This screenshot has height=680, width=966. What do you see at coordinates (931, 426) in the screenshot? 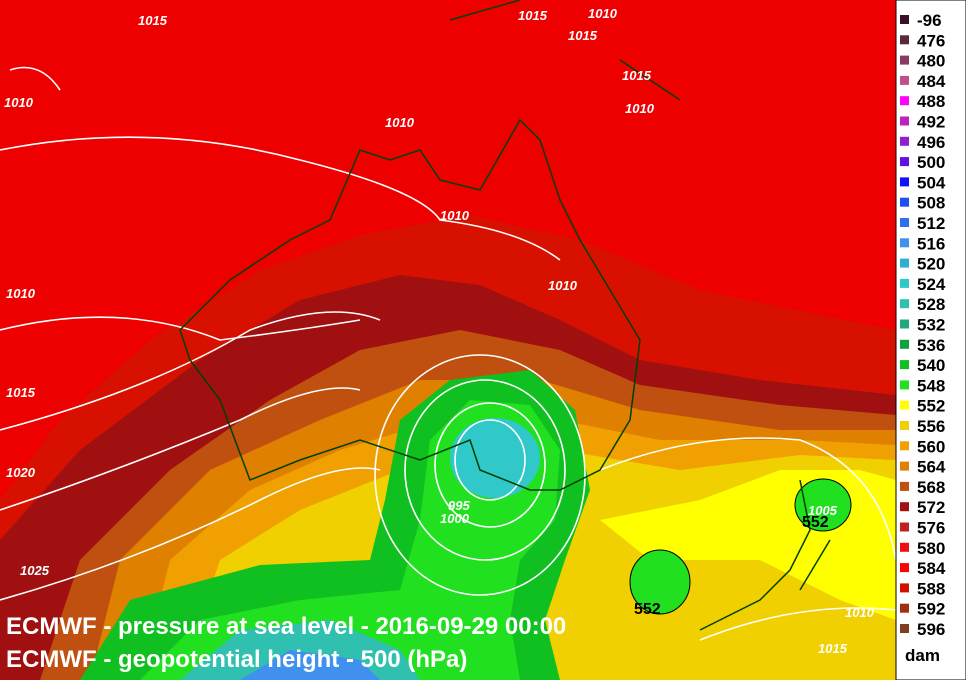
I see `legend-label: 556` at bounding box center [931, 426].